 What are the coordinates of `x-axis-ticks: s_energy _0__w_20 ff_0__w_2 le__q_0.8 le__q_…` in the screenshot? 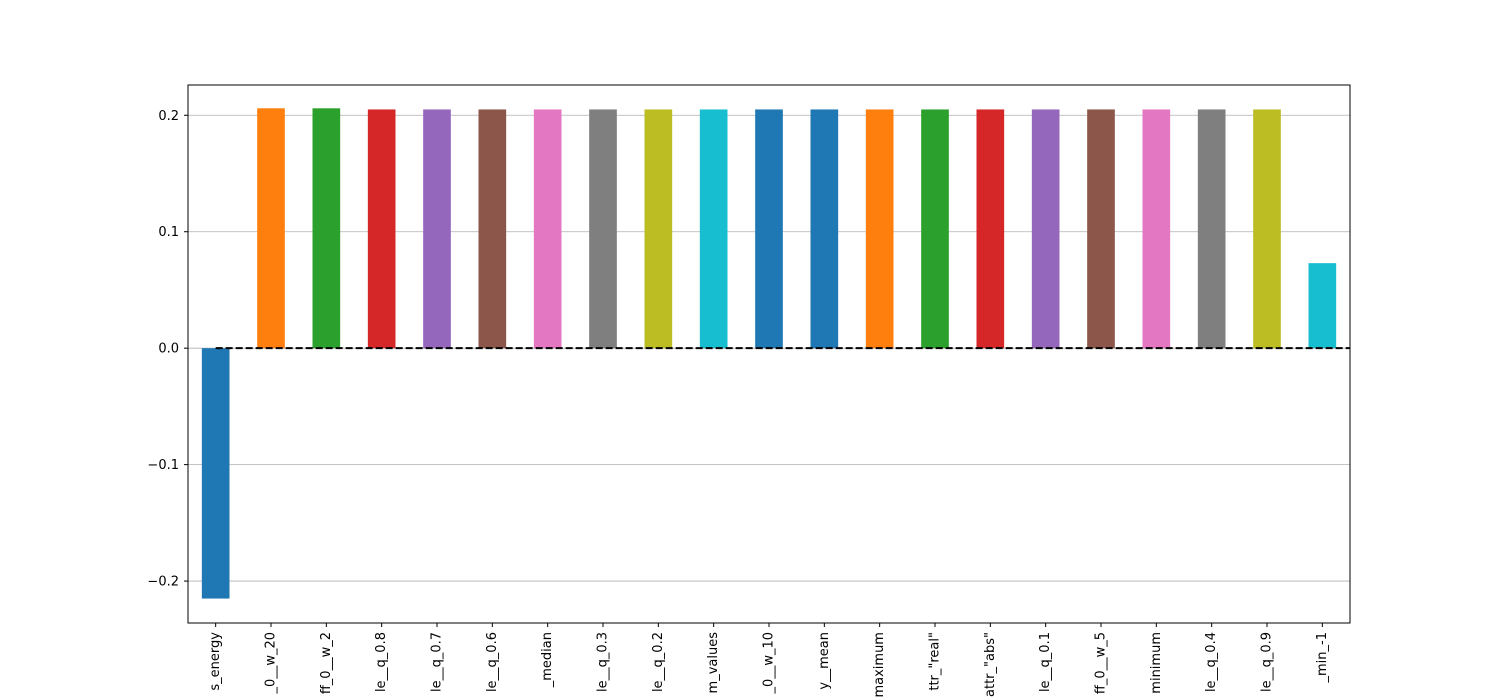 It's located at (769, 660).